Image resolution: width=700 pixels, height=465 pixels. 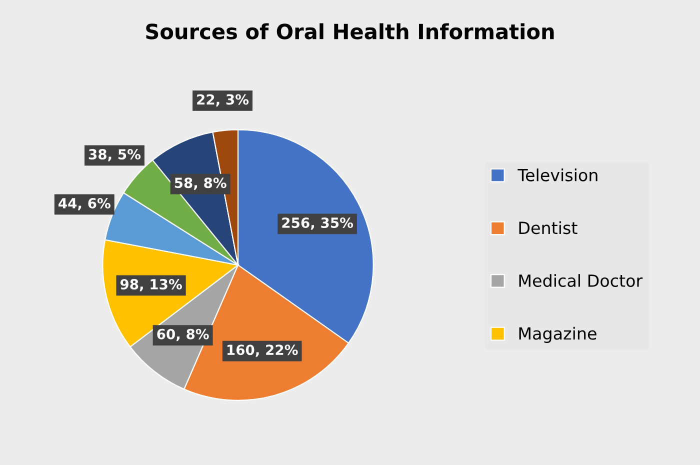 What do you see at coordinates (114, 155) in the screenshot?
I see `data-label: 38, 5%` at bounding box center [114, 155].